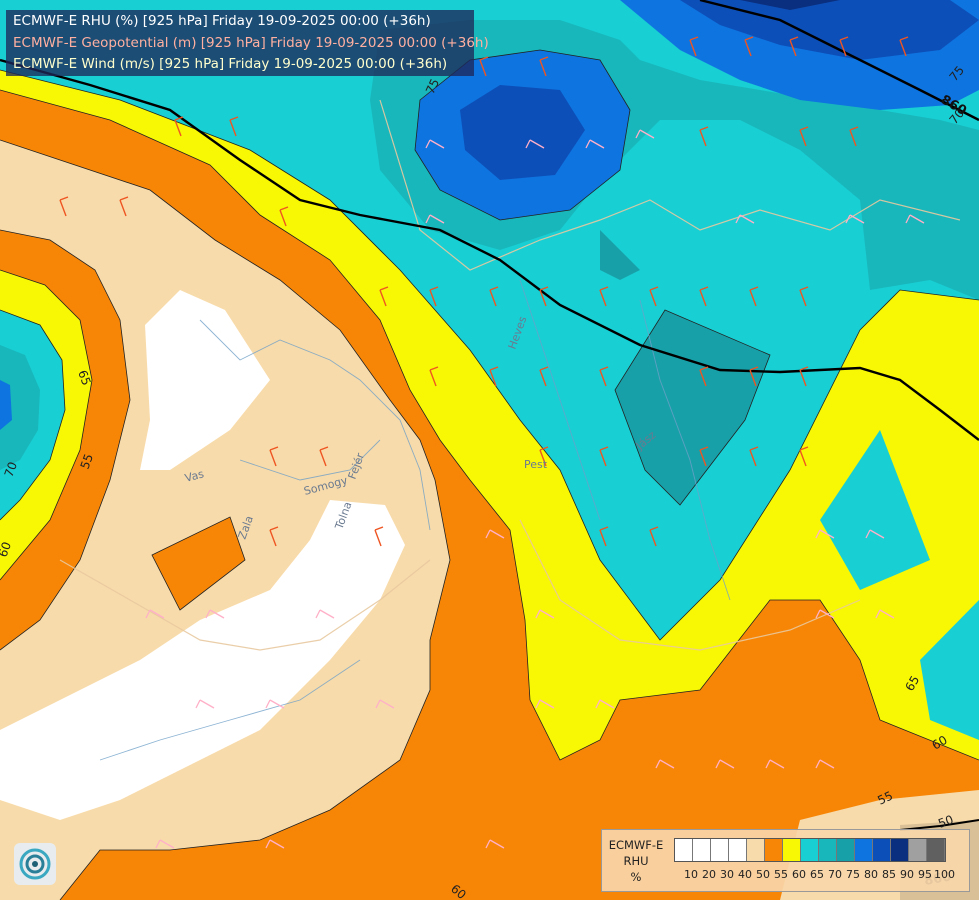 The width and height of the screenshot is (979, 900). I want to click on legend-unit: %, so click(636, 877).